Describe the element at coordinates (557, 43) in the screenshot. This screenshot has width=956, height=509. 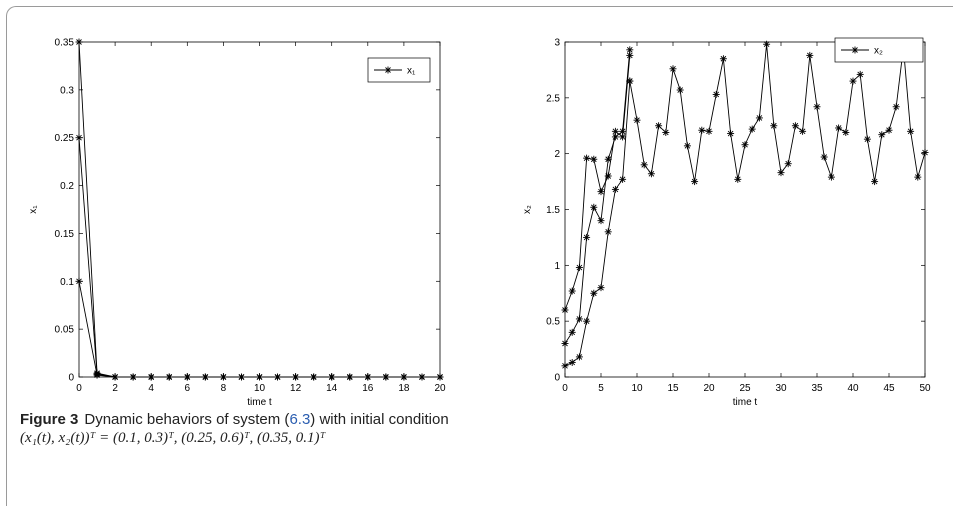
I see `y-tick-label-x2: 3` at that location.